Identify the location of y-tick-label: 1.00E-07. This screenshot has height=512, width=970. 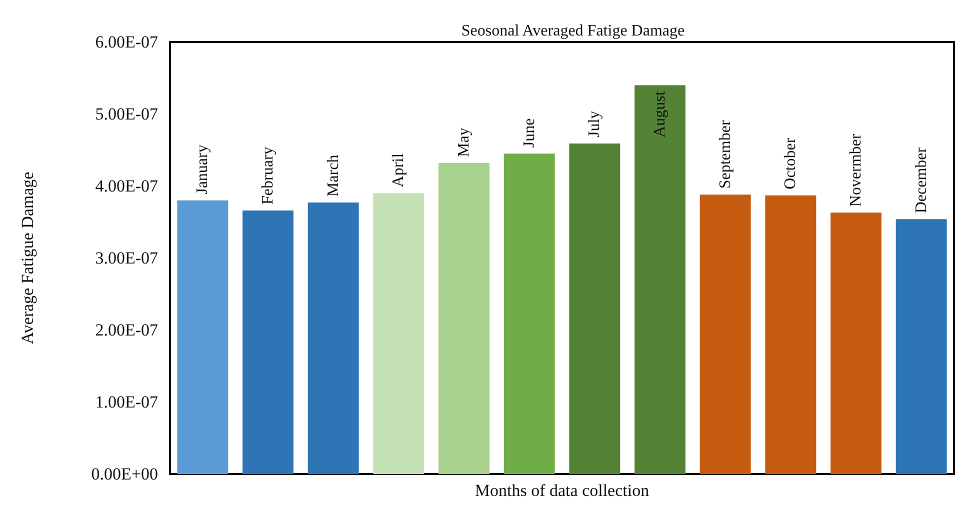
(126, 402).